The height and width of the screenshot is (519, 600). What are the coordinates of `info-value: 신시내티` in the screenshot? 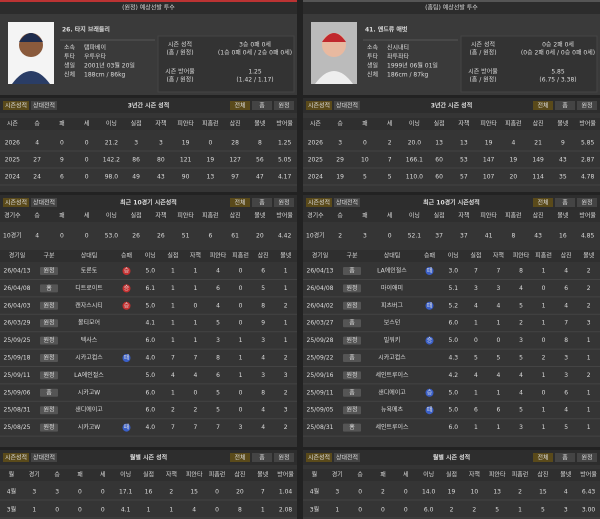 It's located at (398, 48).